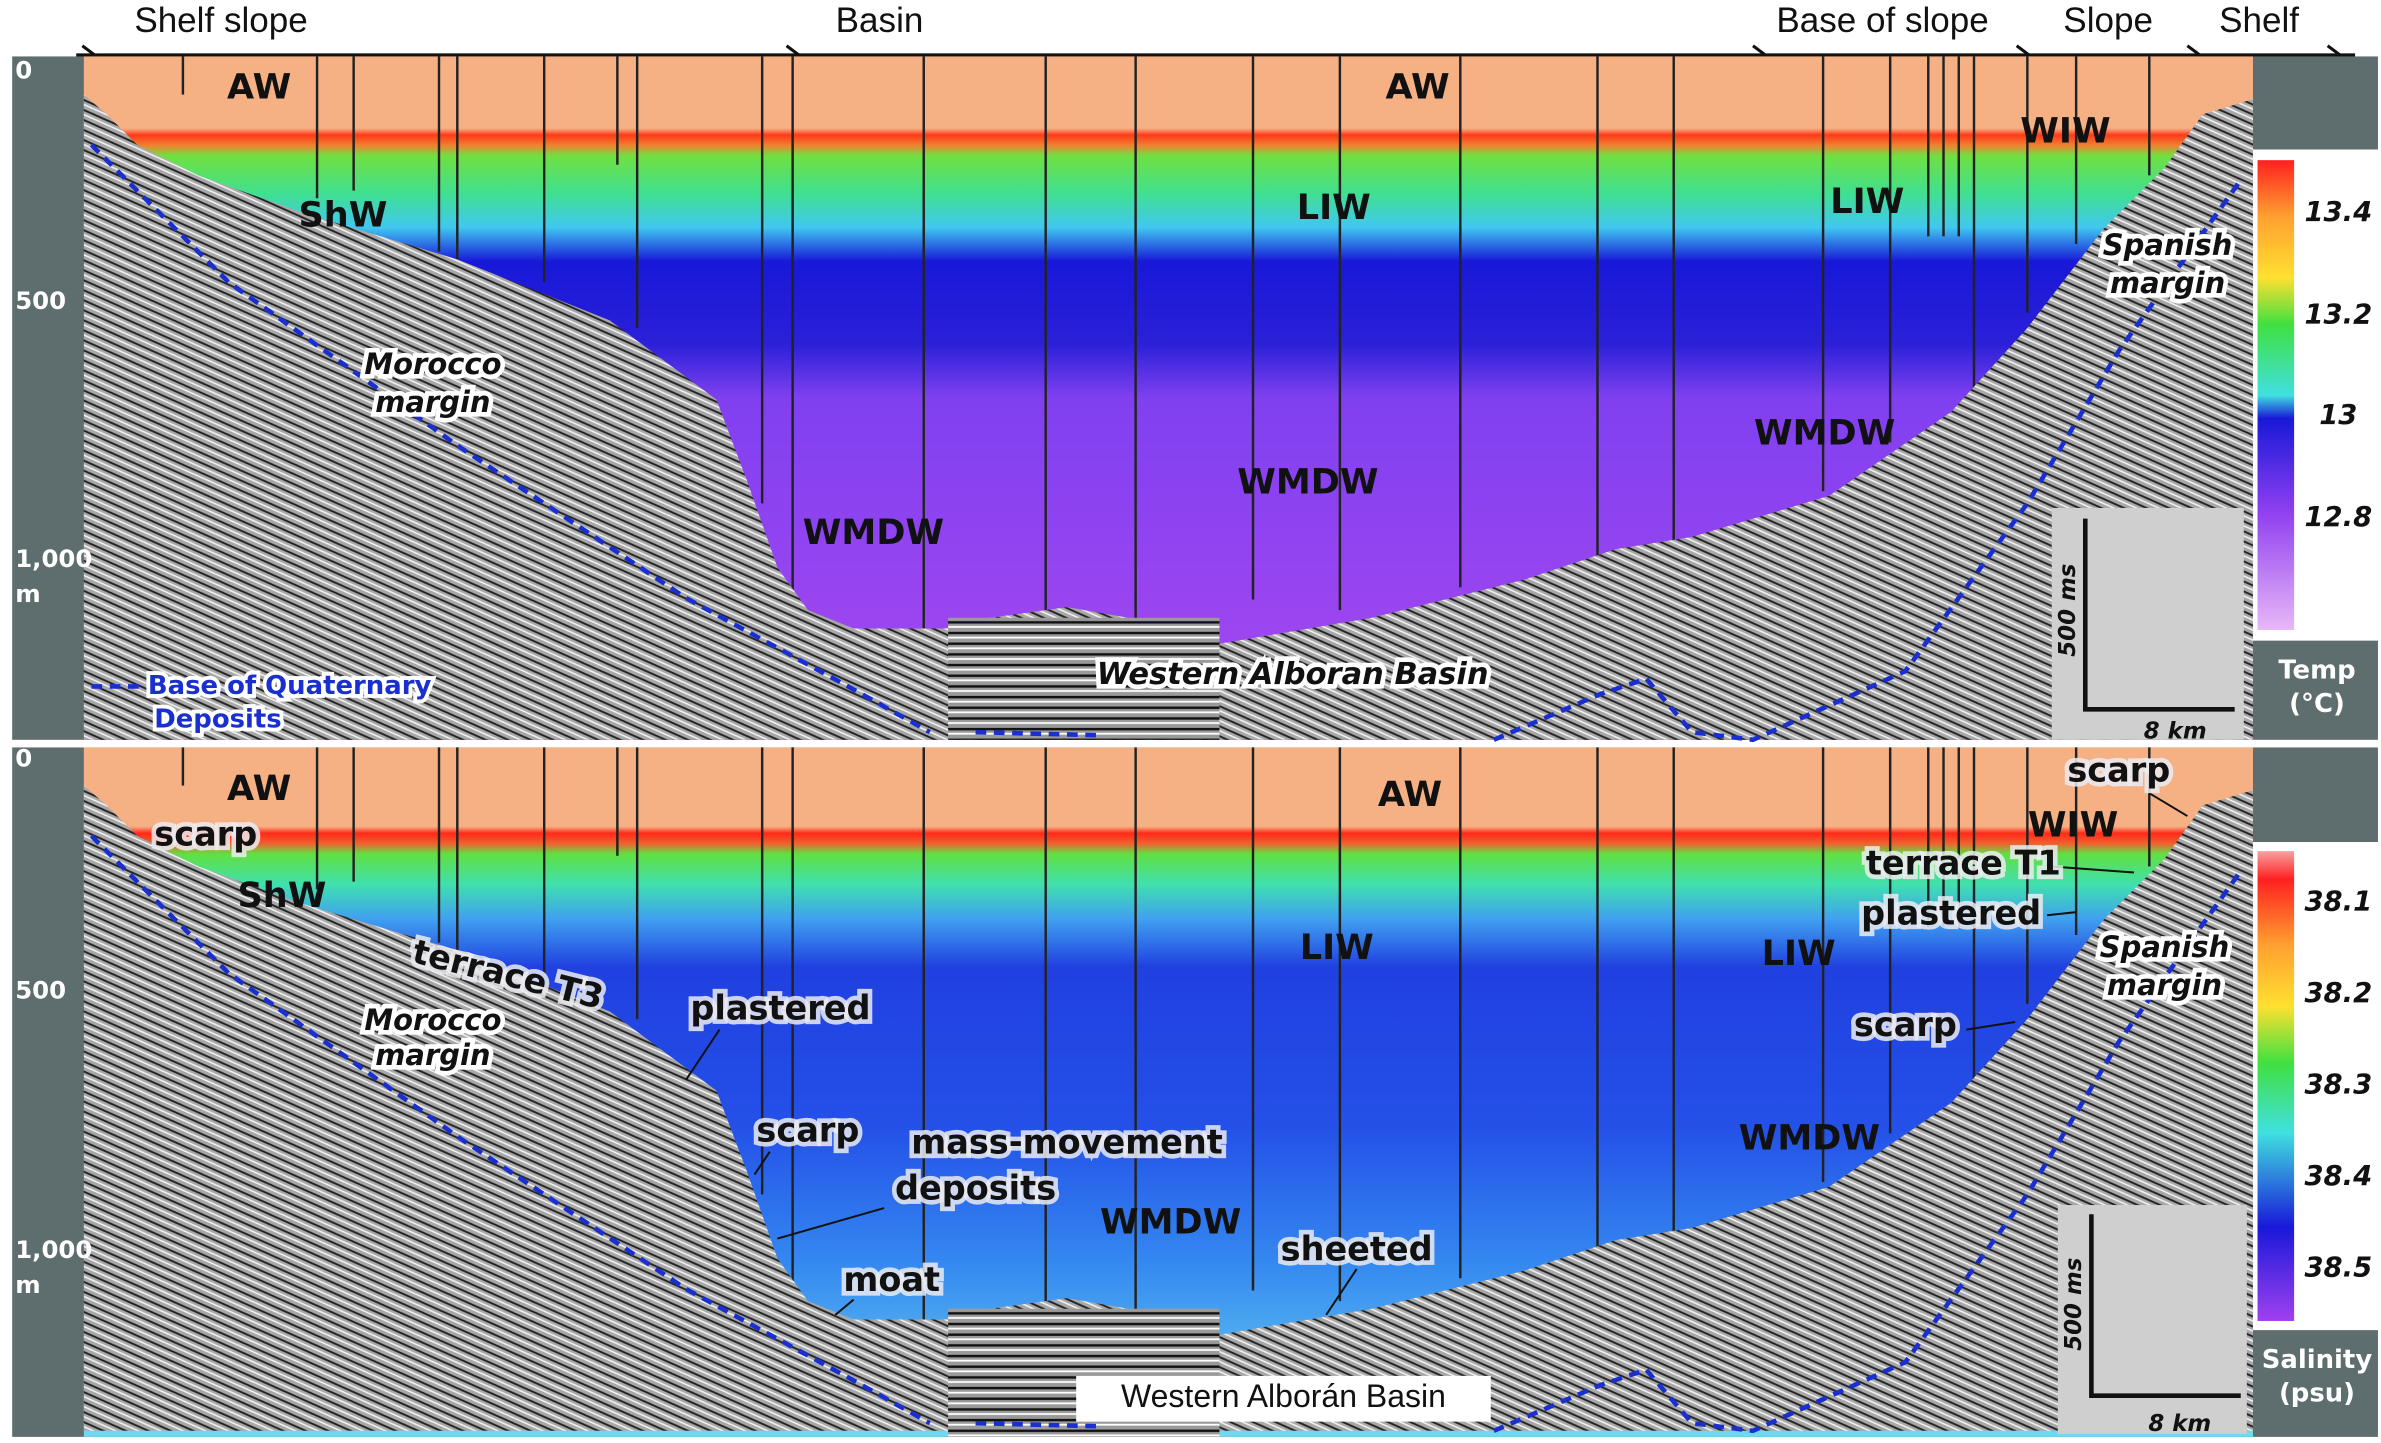  What do you see at coordinates (290, 686) in the screenshot?
I see `legend-label: Base of Quaternary` at bounding box center [290, 686].